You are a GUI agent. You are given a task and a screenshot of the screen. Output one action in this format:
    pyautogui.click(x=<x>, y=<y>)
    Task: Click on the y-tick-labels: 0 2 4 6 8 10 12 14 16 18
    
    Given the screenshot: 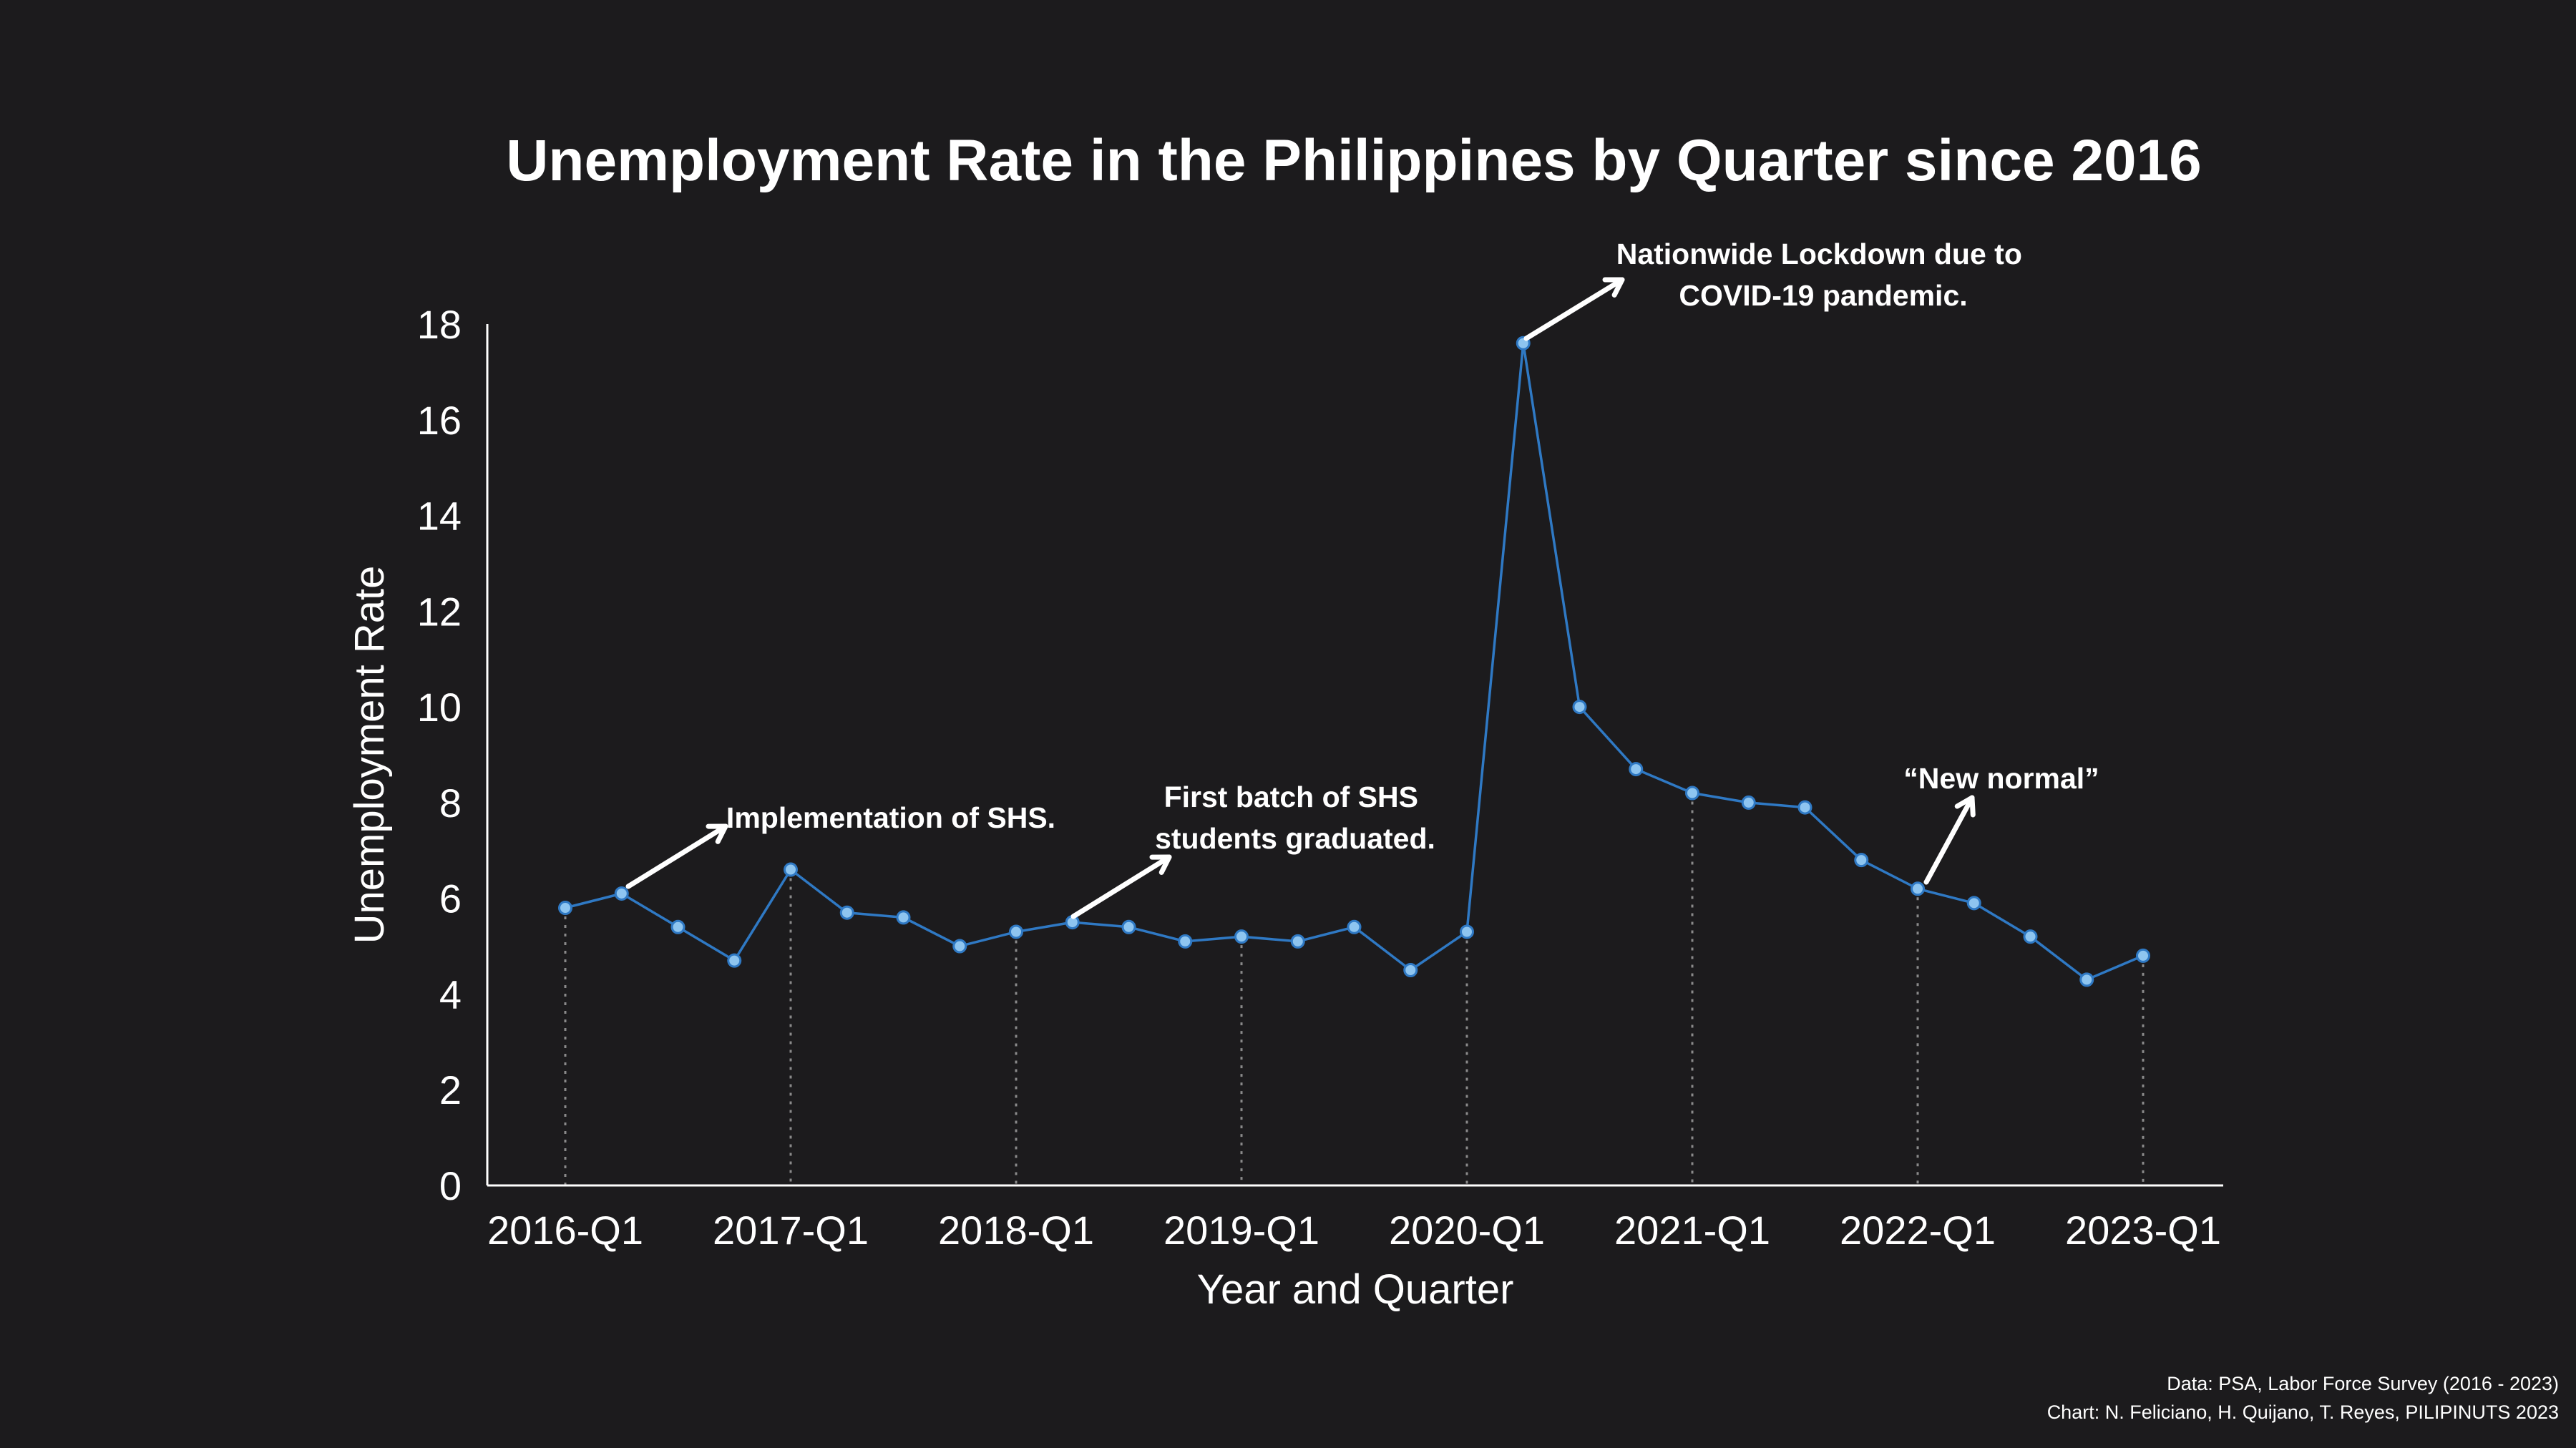 What is the action you would take?
    pyautogui.click(x=439, y=755)
    